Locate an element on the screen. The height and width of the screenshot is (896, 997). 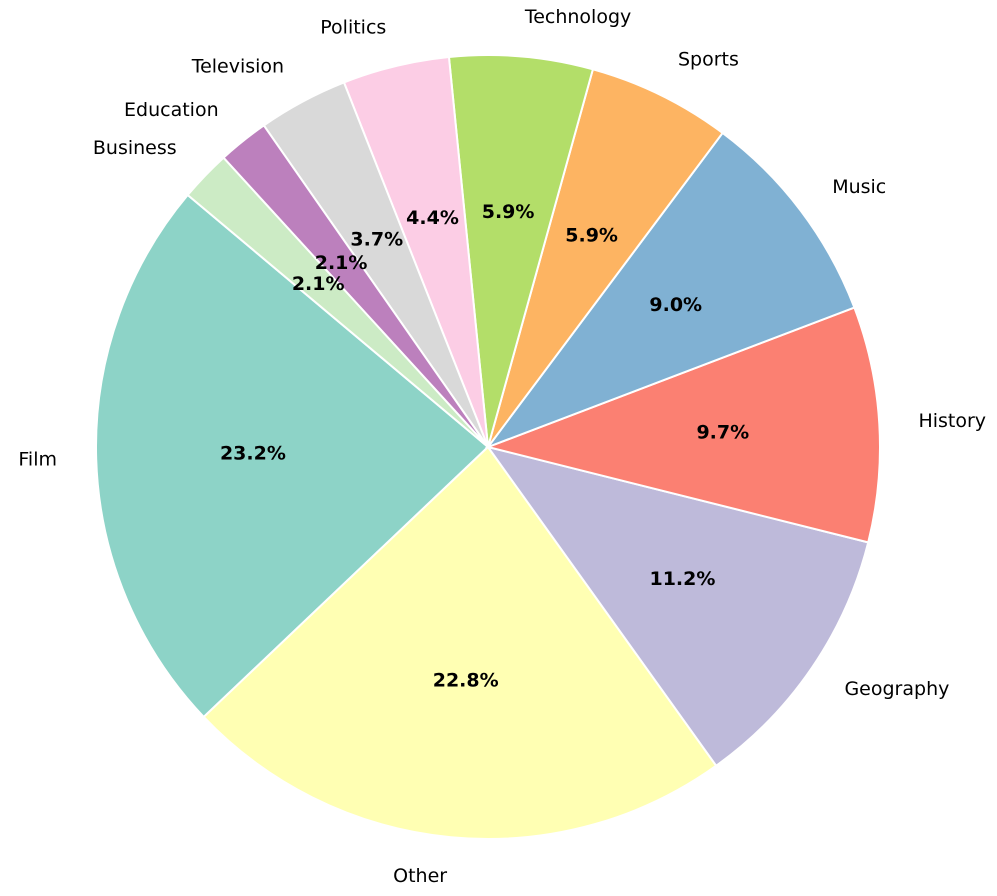
pct-label: 9.0% is located at coordinates (675, 305).